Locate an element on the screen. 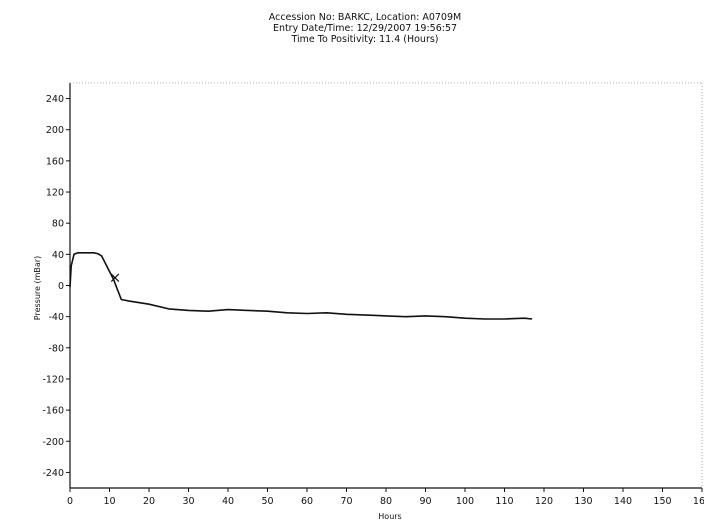 Image resolution: width=704 pixels, height=522 pixels. y-tick-label: -240 is located at coordinates (53, 473).